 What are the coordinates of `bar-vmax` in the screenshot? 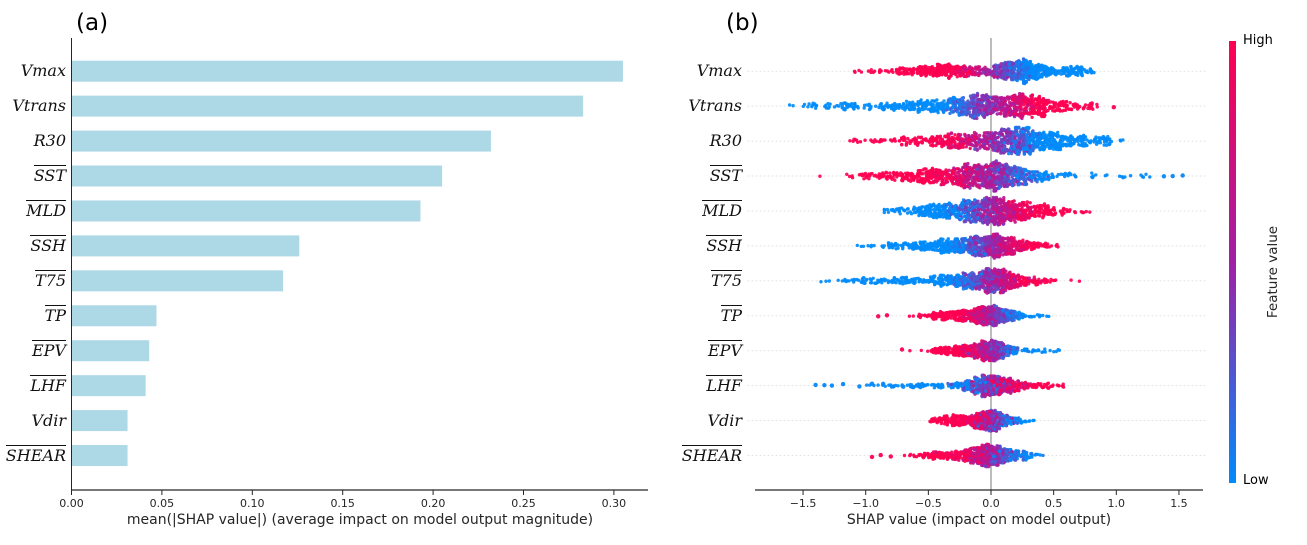 It's located at (347, 71).